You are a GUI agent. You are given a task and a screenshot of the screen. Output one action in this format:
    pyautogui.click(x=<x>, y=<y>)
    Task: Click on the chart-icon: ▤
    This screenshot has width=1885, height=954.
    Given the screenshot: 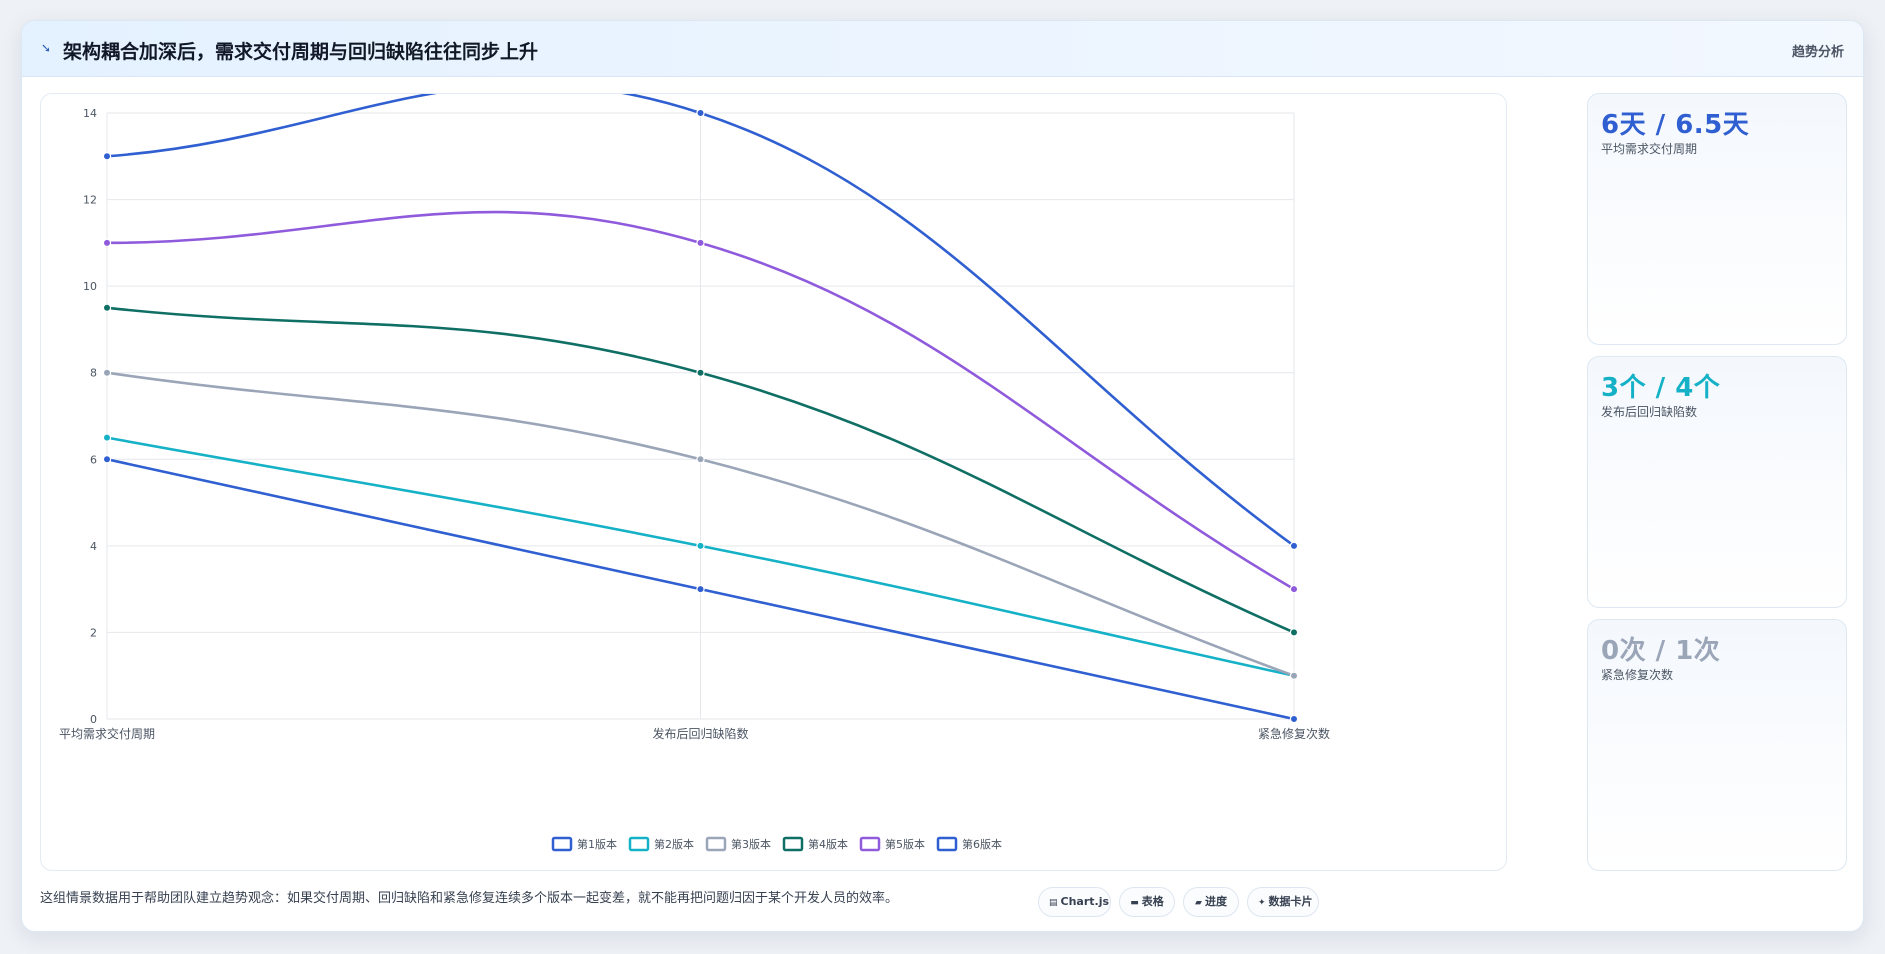 What is the action you would take?
    pyautogui.click(x=1053, y=903)
    